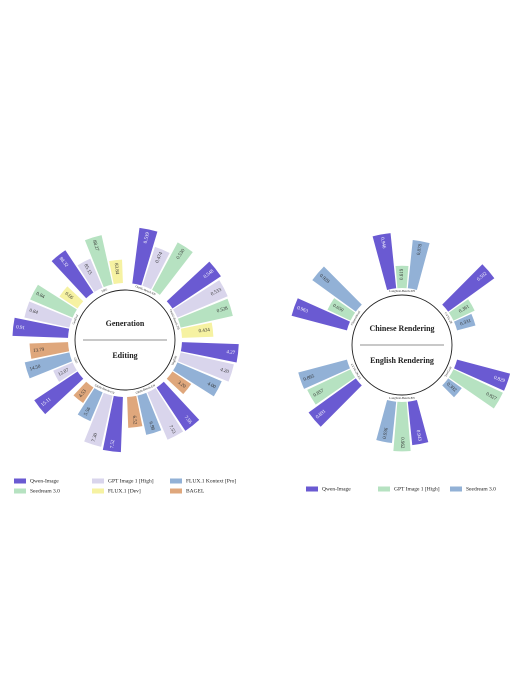  What do you see at coordinates (159, 257) in the screenshot?
I see `value-label: 0.474` at bounding box center [159, 257].